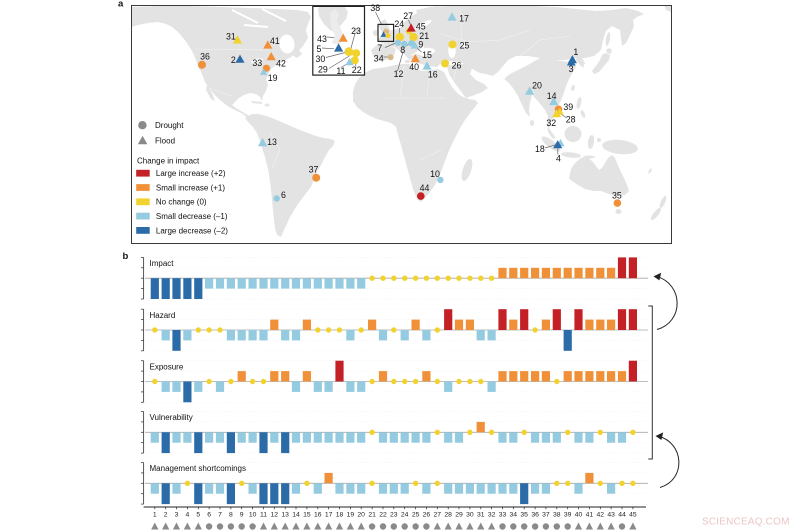 This screenshot has height=530, width=800. What do you see at coordinates (121, 5) in the screenshot?
I see `svg-text: a` at bounding box center [121, 5].